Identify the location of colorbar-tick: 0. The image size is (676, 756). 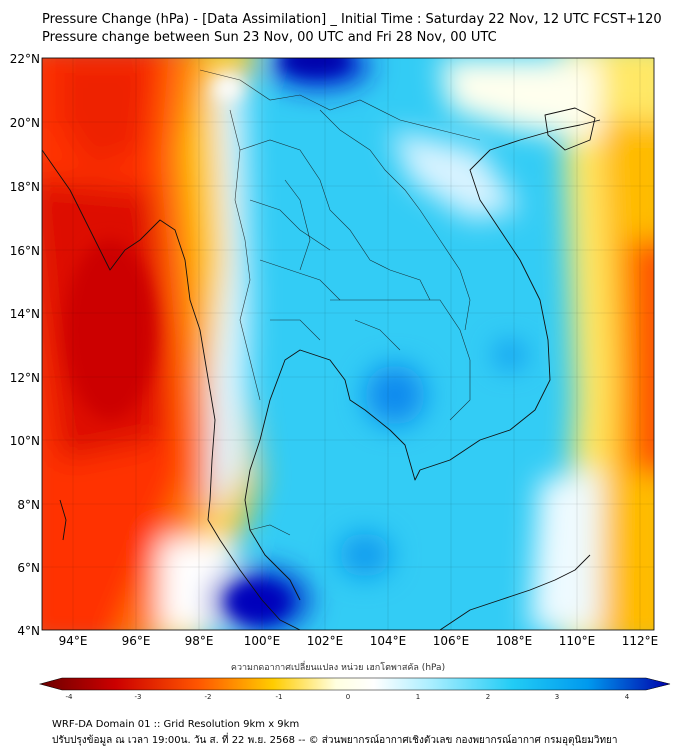
(348, 697).